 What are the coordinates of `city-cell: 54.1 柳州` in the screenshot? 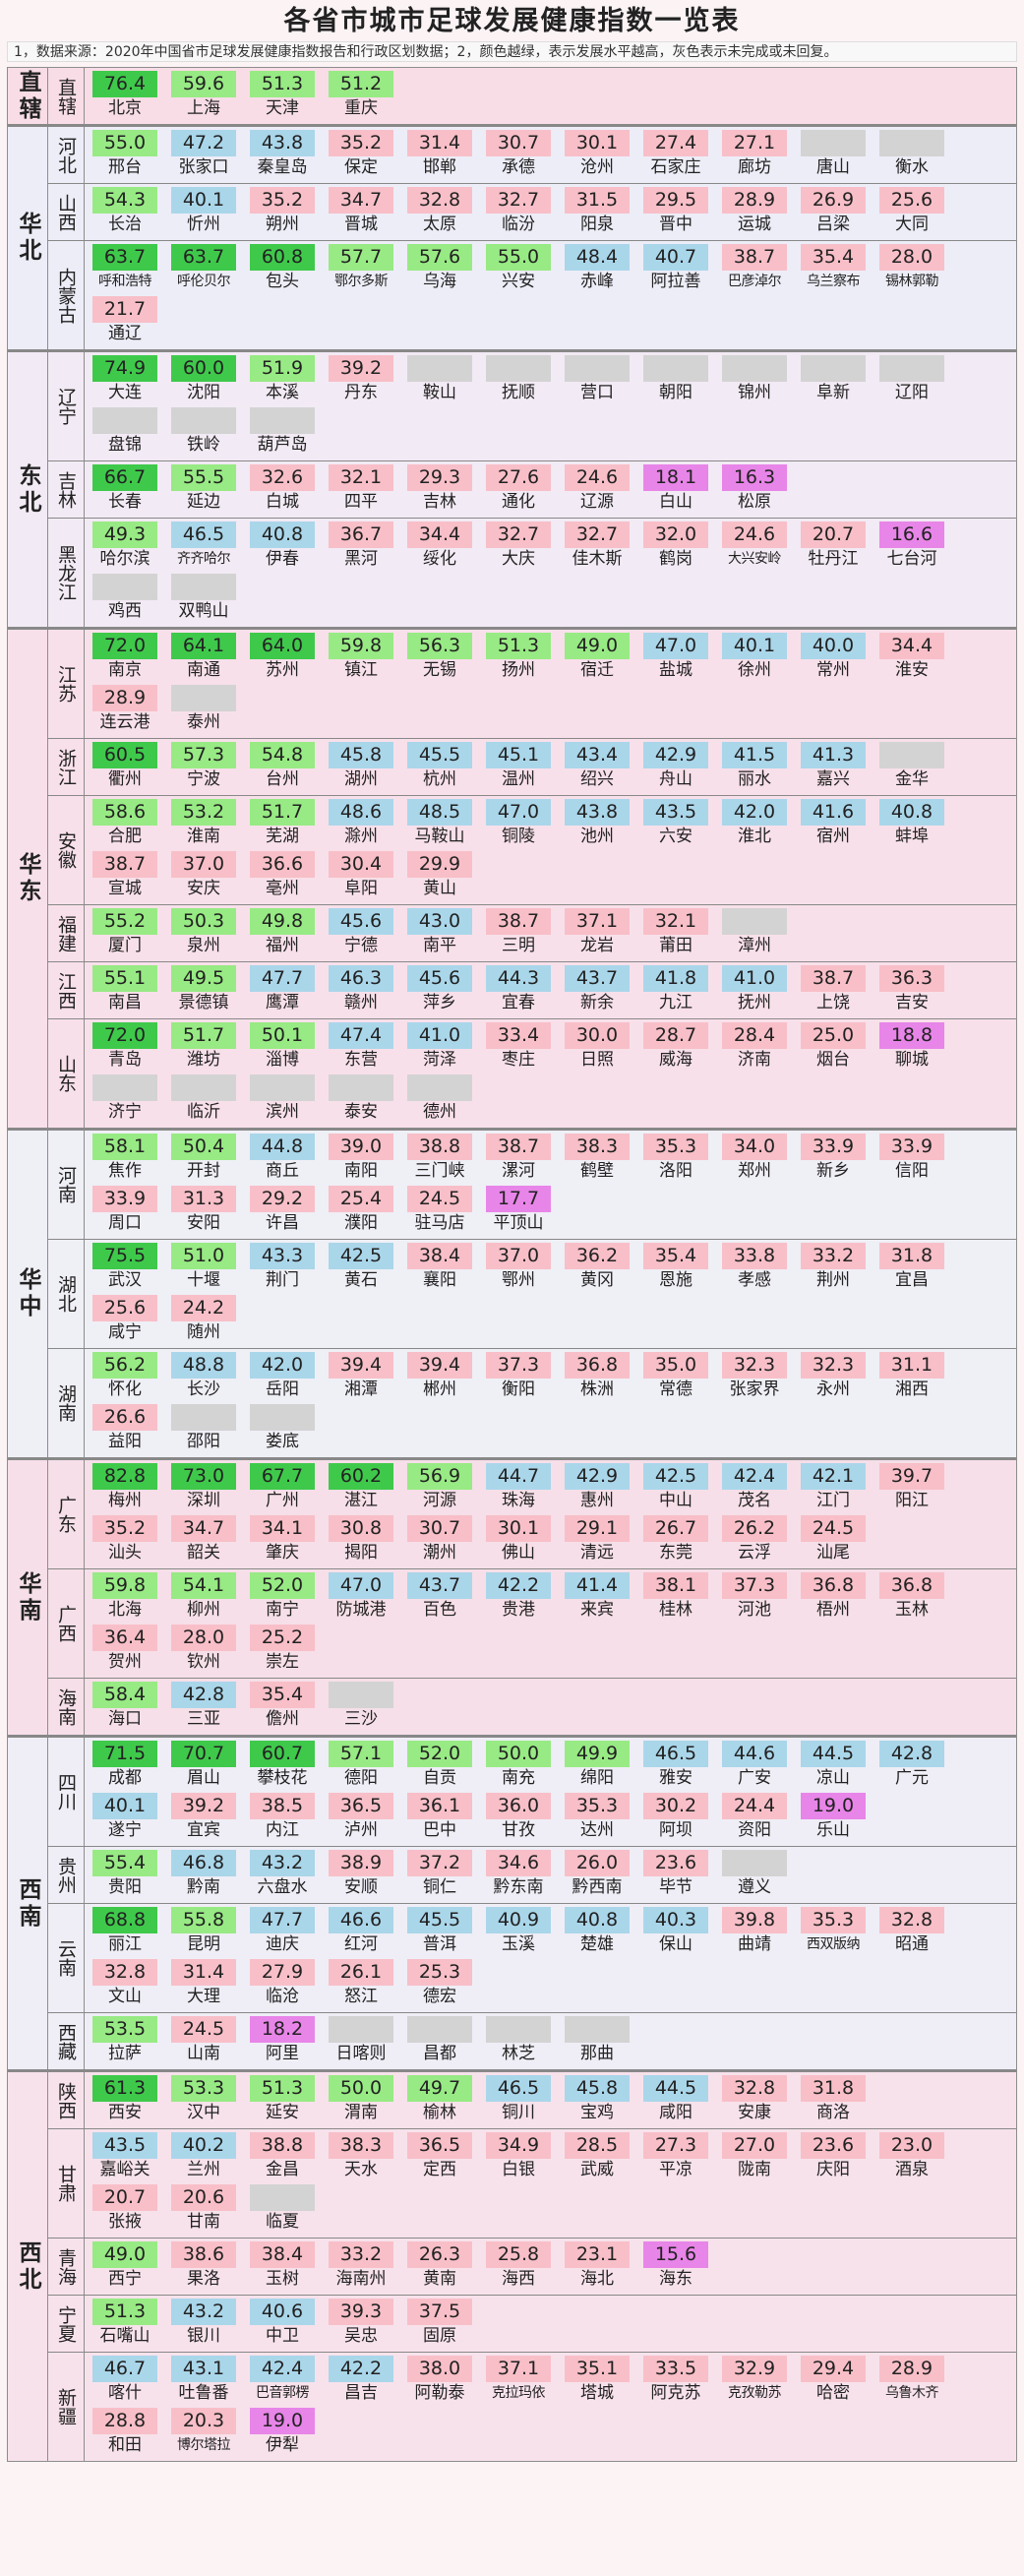 It's located at (206, 1598).